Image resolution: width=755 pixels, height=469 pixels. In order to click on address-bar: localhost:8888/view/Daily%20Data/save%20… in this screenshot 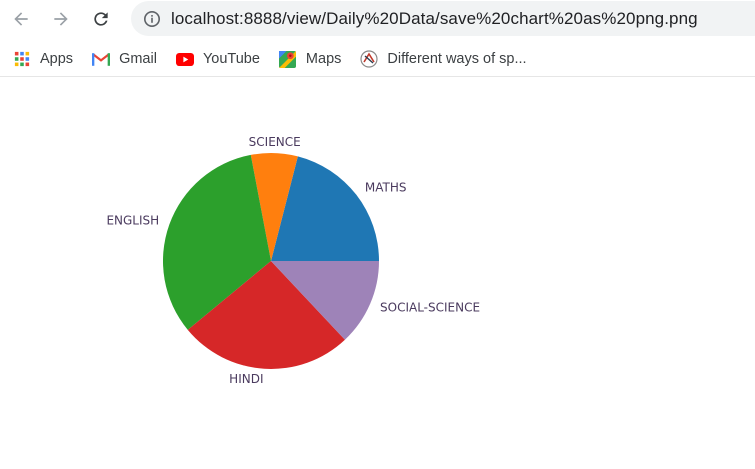, I will do `click(443, 18)`.